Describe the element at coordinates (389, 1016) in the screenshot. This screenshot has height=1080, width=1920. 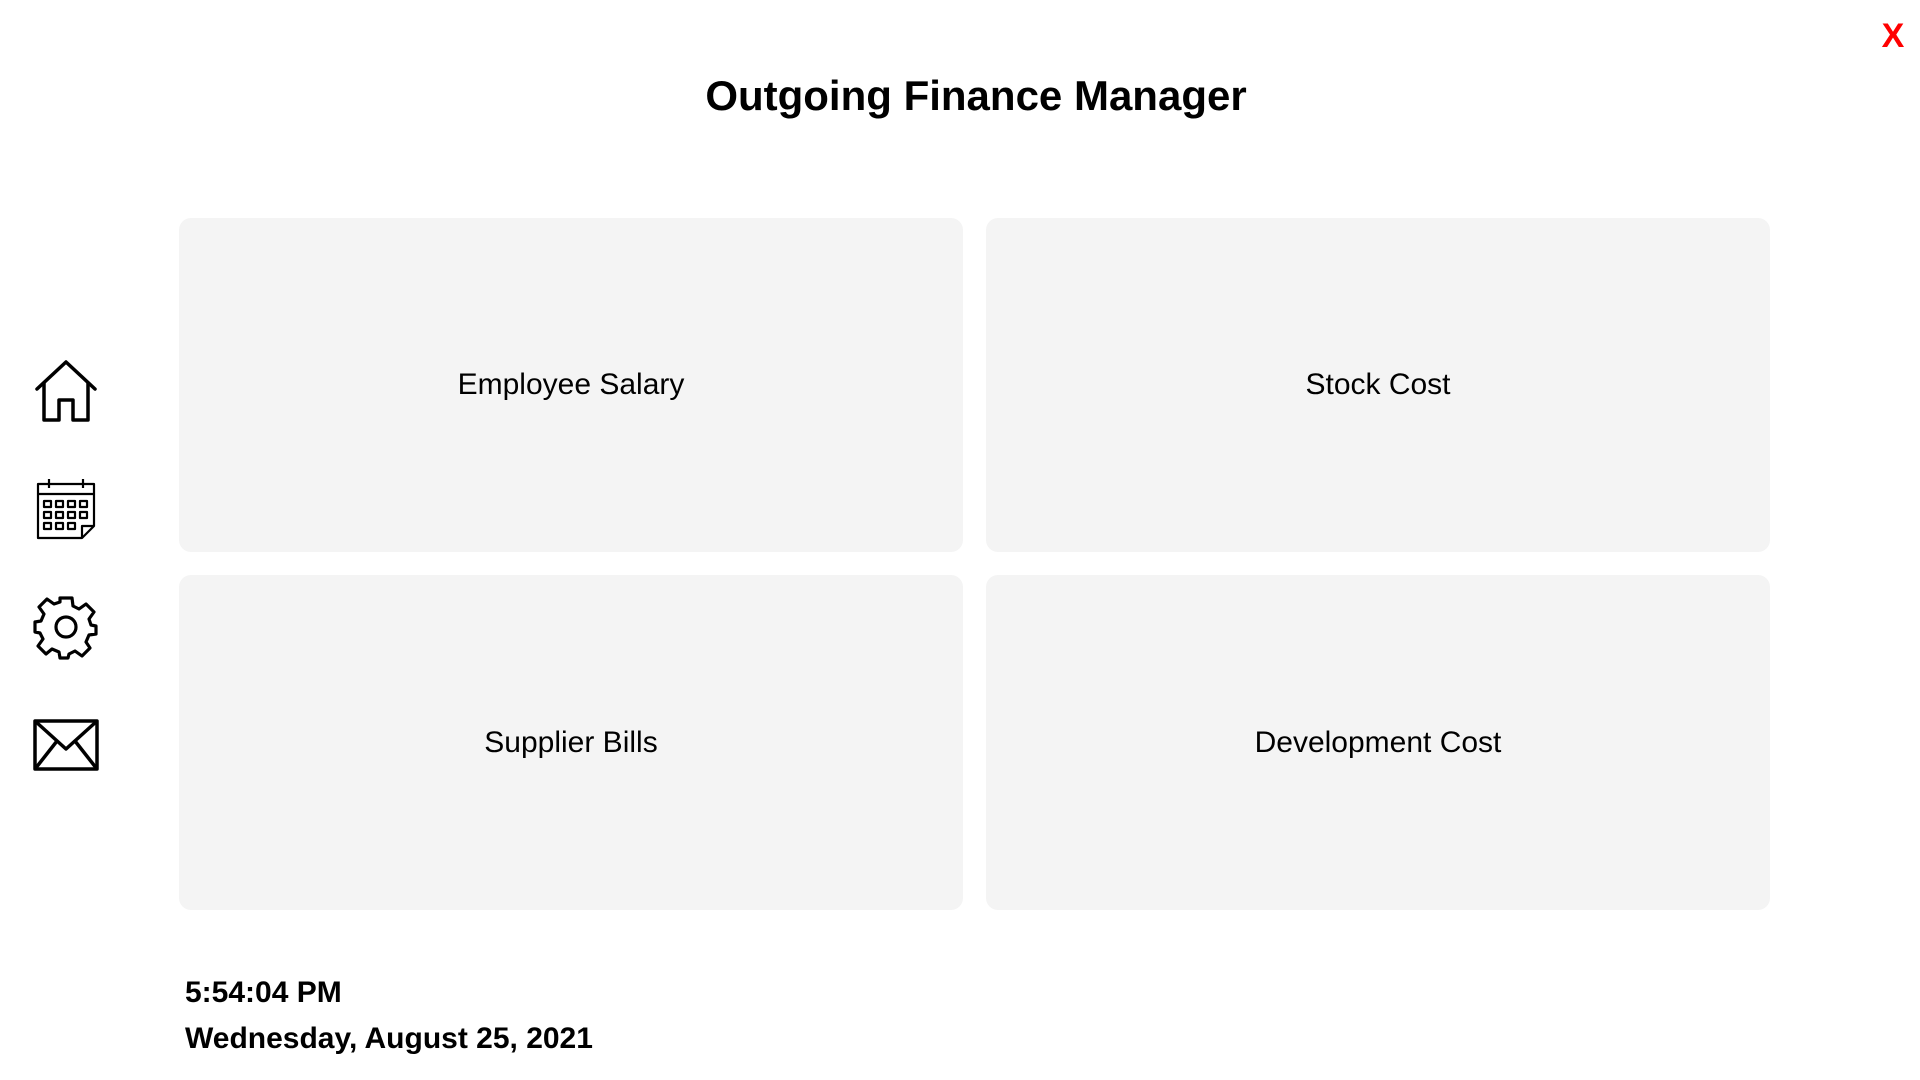
I see `clock: 5:54:04 PM Wednesday, August 25, 2021` at that location.